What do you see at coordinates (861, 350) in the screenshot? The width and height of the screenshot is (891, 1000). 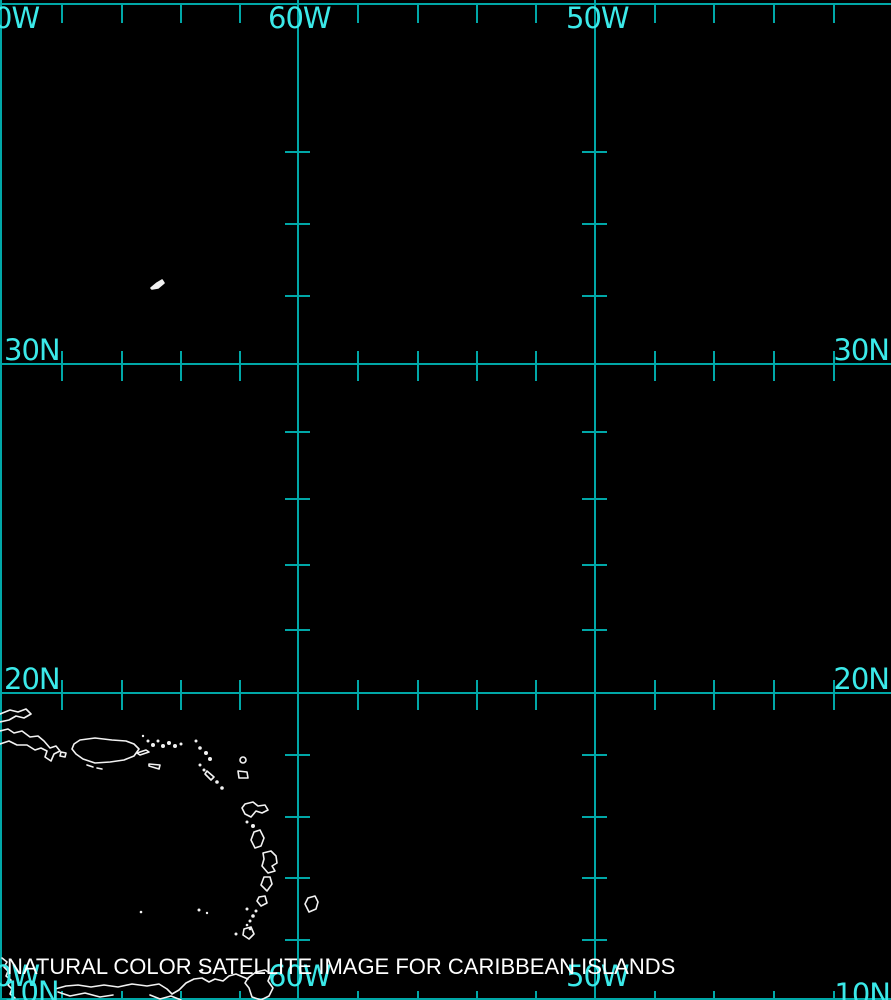 I see `grid-label-30n-right: 30N` at bounding box center [861, 350].